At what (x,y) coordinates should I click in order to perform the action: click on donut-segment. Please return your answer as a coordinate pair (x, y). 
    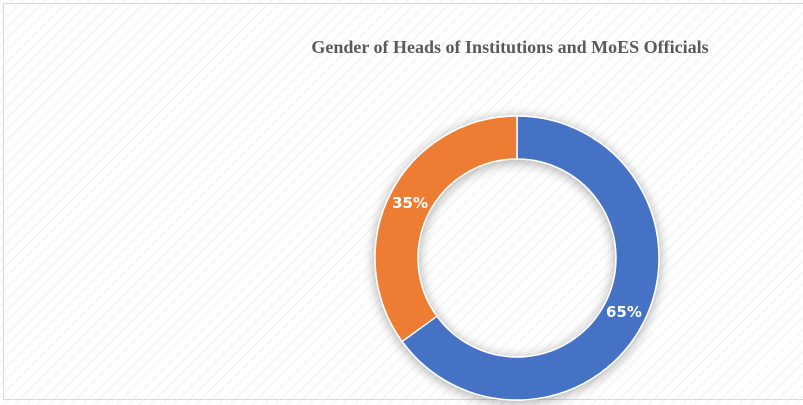
    Looking at the image, I should click on (446, 229).